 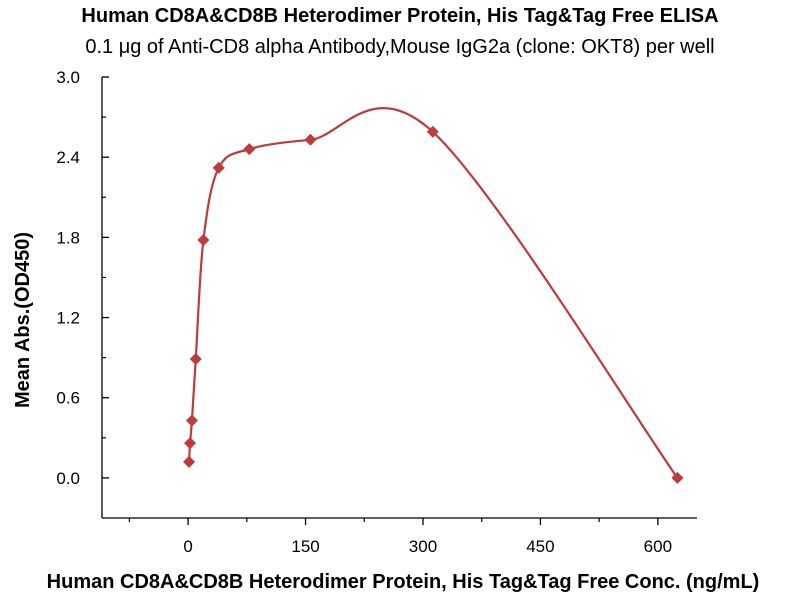 I want to click on y-tick-label: 3.0, so click(x=68, y=77).